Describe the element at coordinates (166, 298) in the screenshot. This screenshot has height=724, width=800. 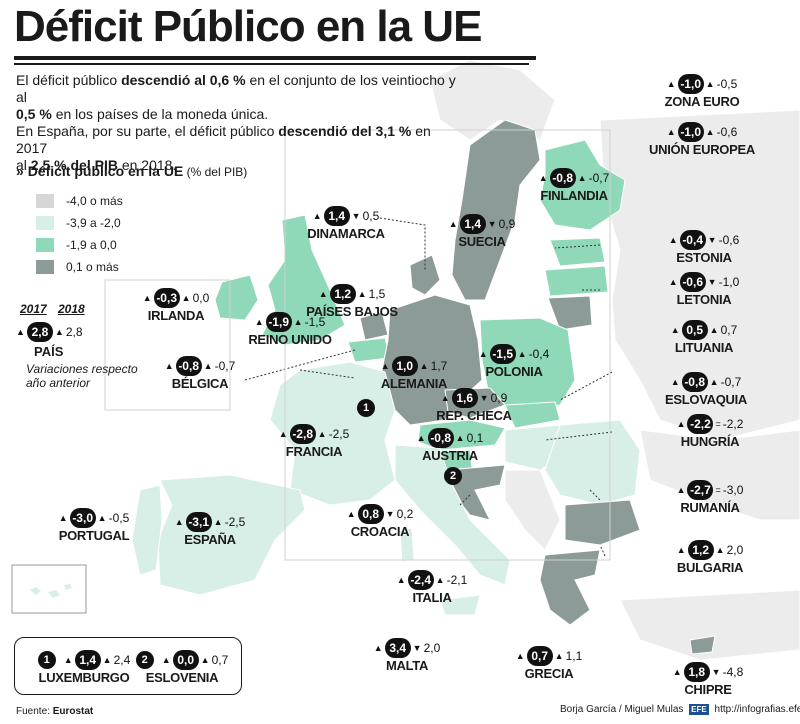
I see `value-2017-badge: -0,3` at that location.